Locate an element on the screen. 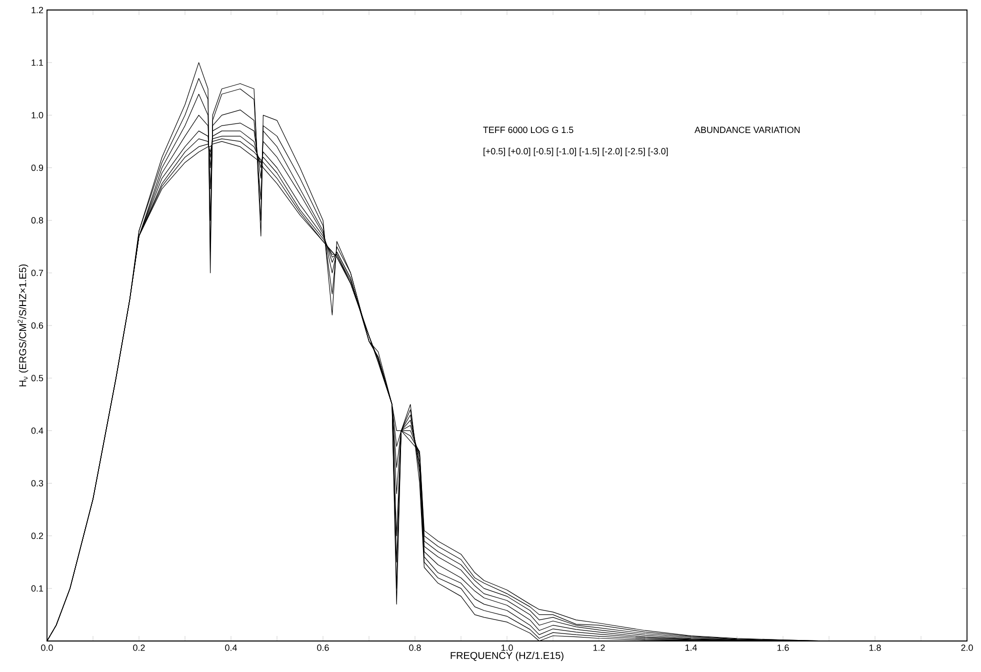 This screenshot has height=672, width=981. x-axis-title: FREQUENCY (HZ/1.E15) is located at coordinates (507, 656).